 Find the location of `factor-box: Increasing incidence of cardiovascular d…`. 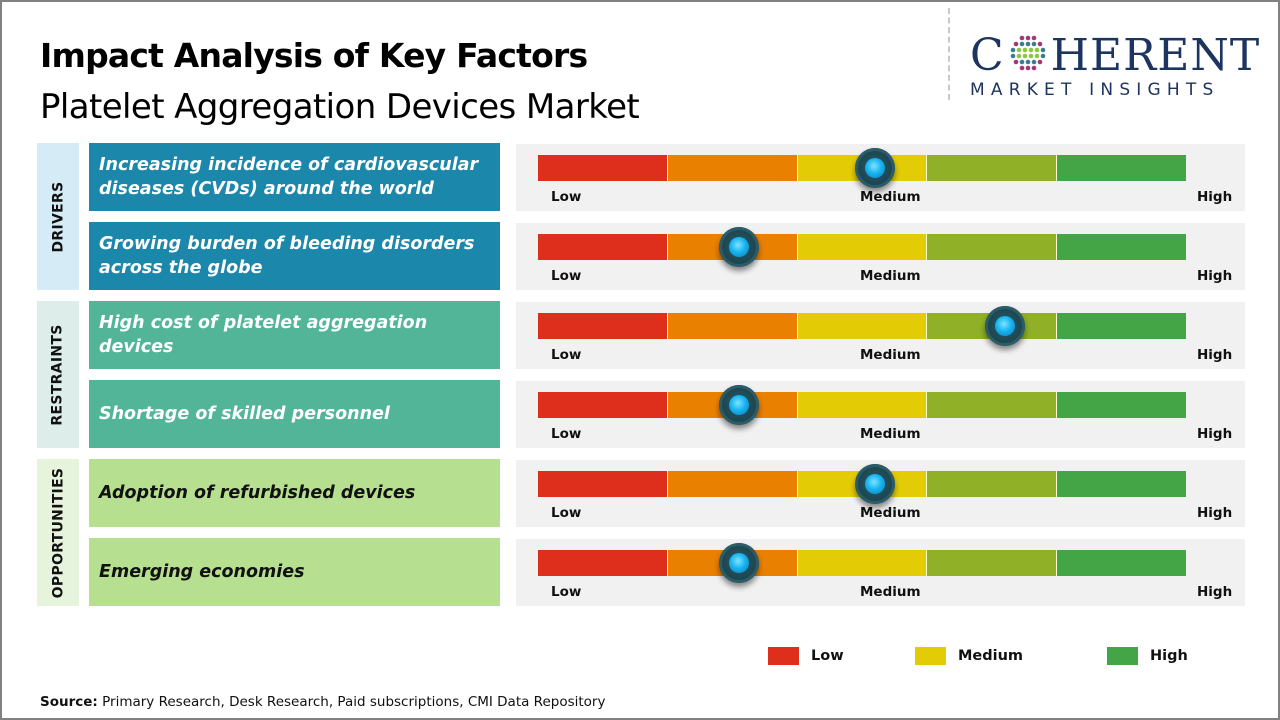

factor-box: Increasing incidence of cardiovascular d… is located at coordinates (294, 177).